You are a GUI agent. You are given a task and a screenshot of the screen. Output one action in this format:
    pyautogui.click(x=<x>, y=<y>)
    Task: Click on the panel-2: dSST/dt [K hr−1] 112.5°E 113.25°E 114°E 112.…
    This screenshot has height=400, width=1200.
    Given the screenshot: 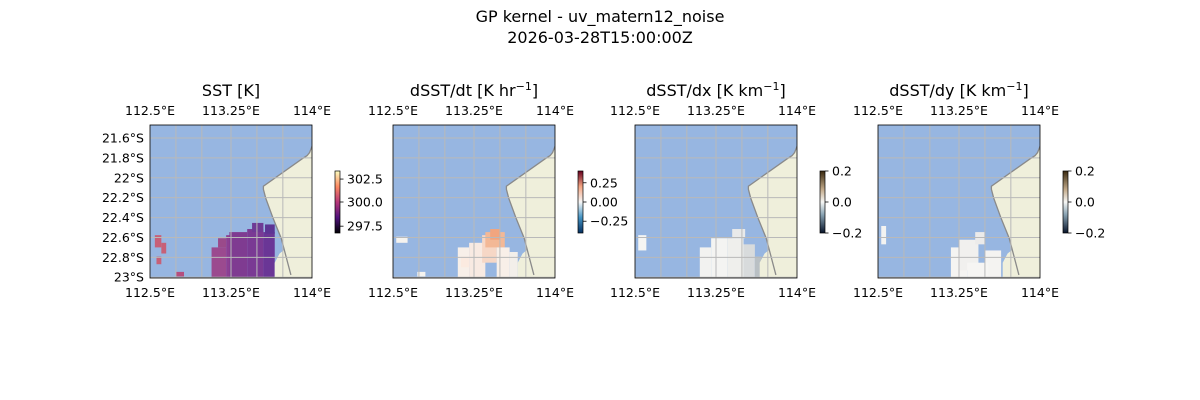 What is the action you would take?
    pyautogui.click(x=498, y=190)
    